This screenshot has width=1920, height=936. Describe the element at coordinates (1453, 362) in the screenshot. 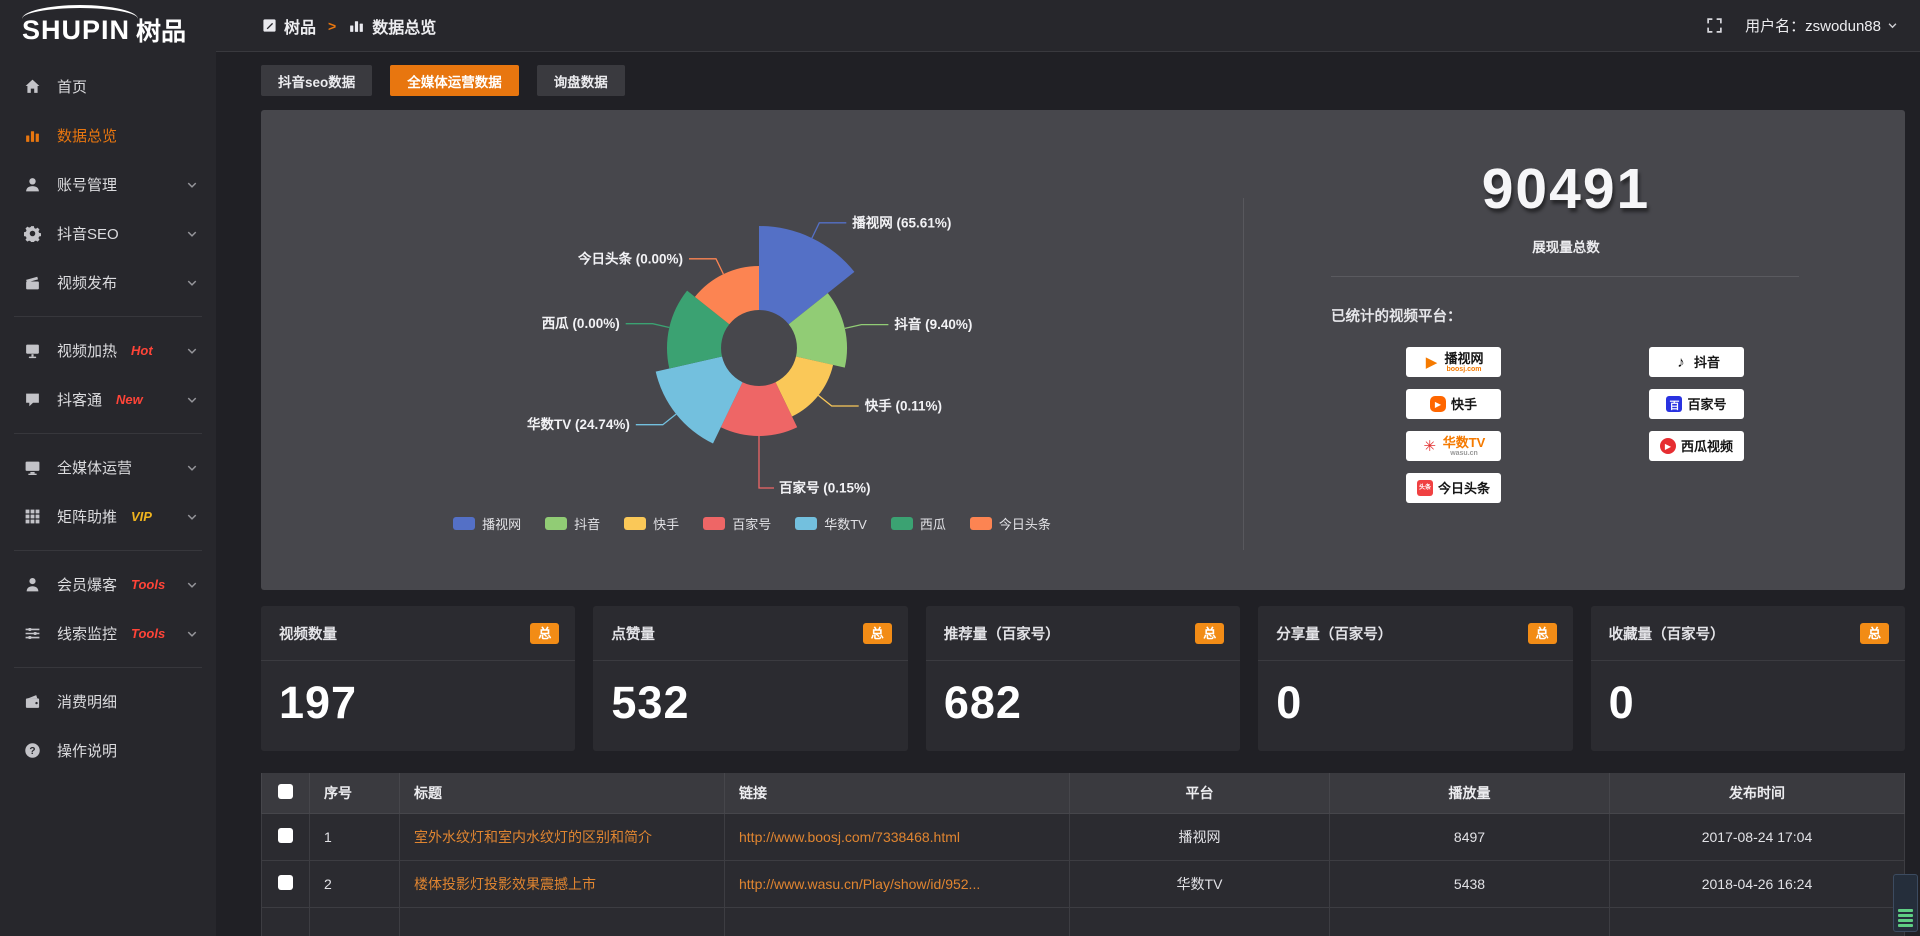

I see `platform-badge-boosj: ▶ 播视网 boosj.com` at that location.